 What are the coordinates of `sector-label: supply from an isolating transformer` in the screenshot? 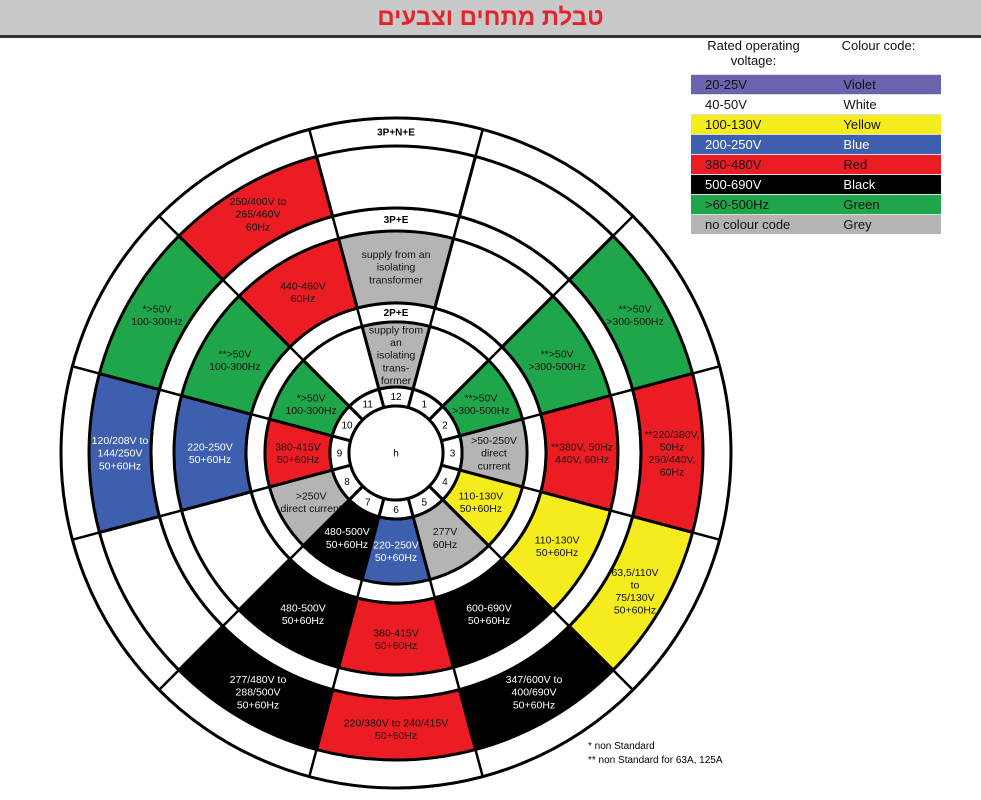 It's located at (396, 267).